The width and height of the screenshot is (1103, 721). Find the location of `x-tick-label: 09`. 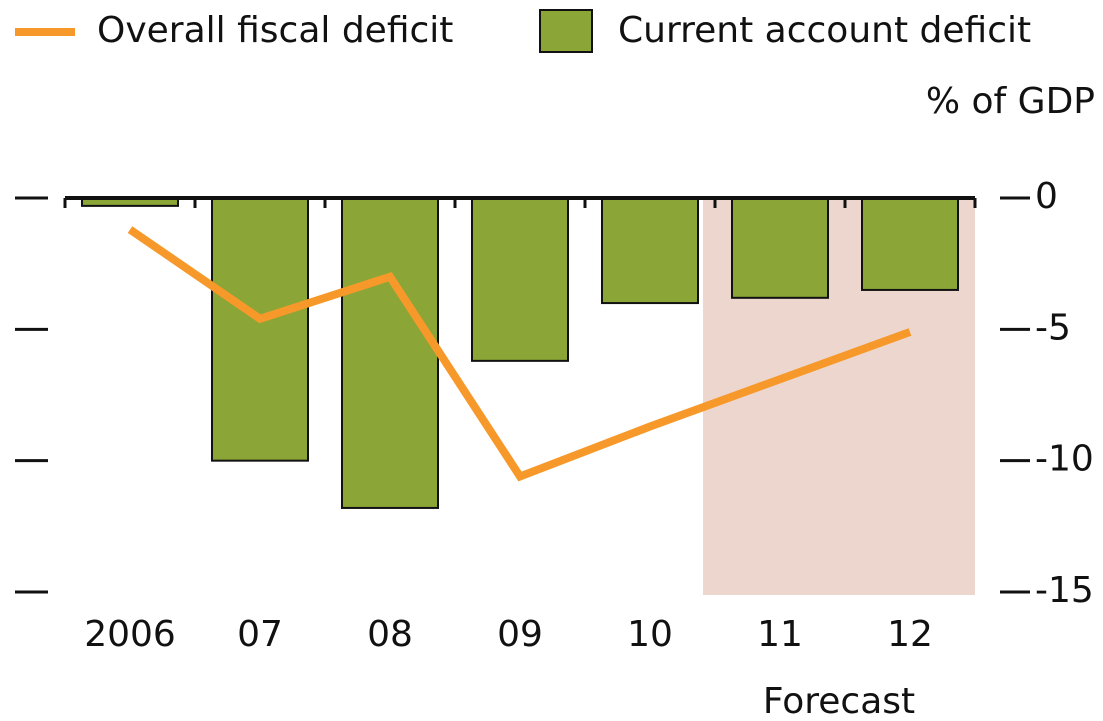

x-tick-label: 09 is located at coordinates (520, 634).